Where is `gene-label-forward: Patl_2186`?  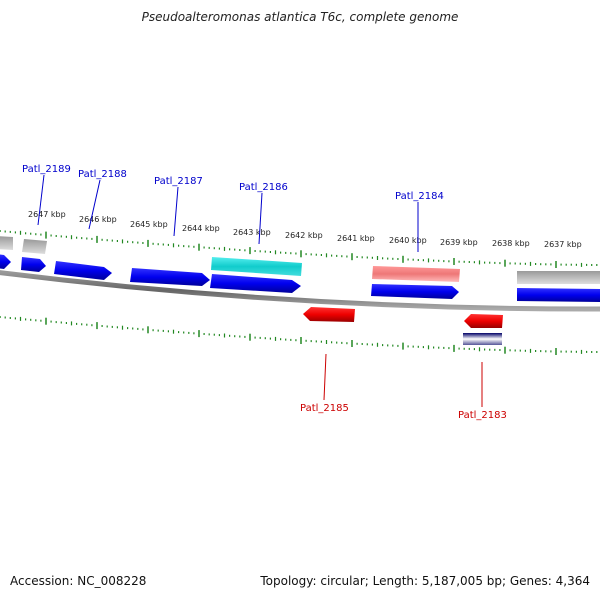
gene-label-forward: Patl_2186 is located at coordinates (263, 187).